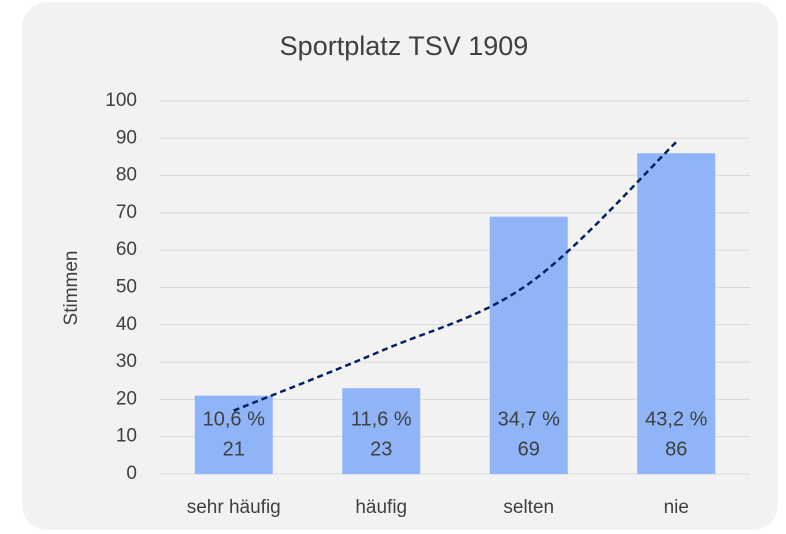  What do you see at coordinates (126, 436) in the screenshot?
I see `y-tick-label: 10` at bounding box center [126, 436].